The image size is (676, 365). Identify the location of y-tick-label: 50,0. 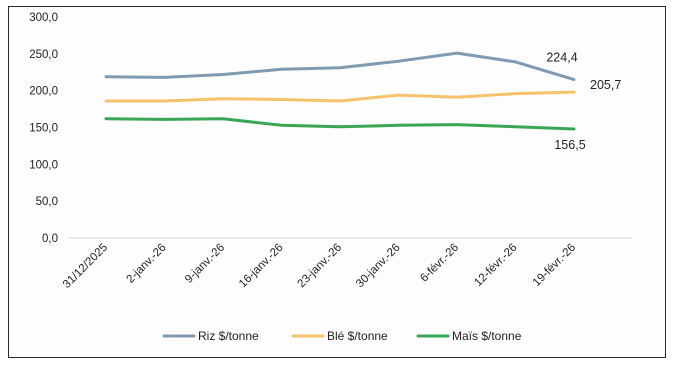
(47, 202).